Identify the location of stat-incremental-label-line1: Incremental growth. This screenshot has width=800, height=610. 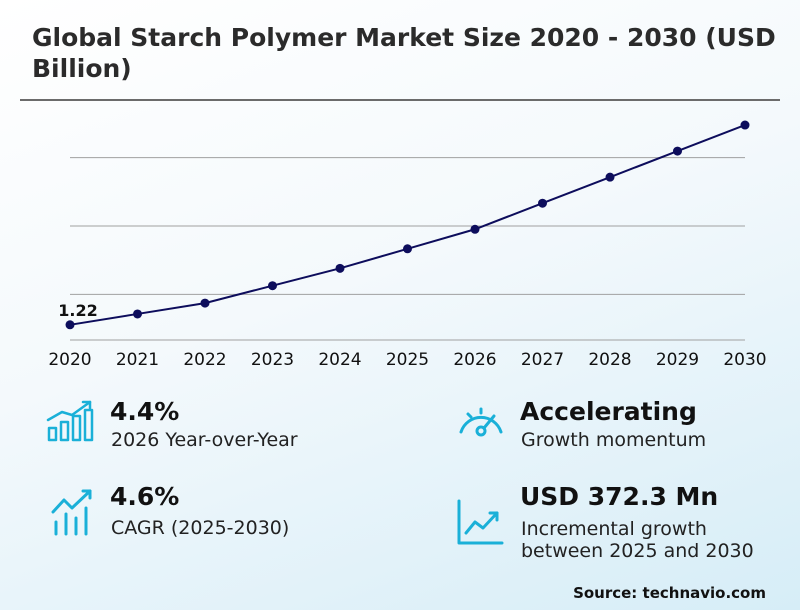
(614, 529).